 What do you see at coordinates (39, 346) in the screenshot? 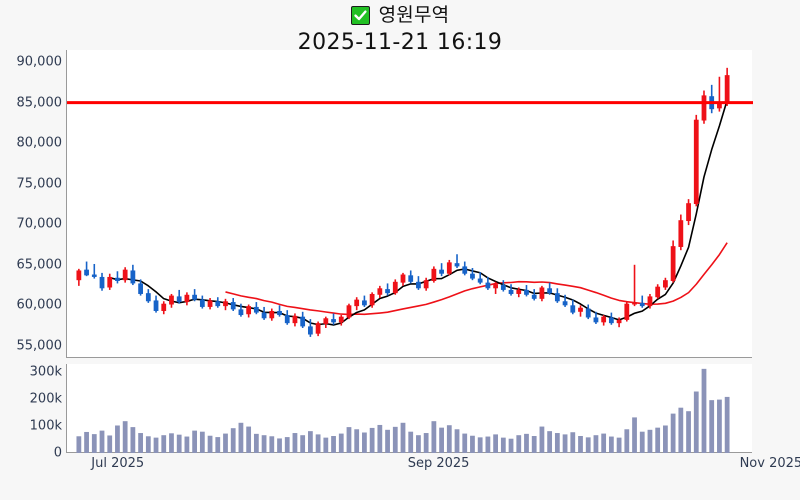
I see `price-y-tick-label: 55,000` at bounding box center [39, 346].